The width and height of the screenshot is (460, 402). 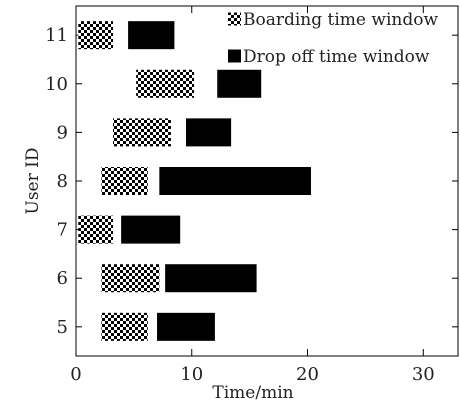 What do you see at coordinates (336, 57) in the screenshot?
I see `legend-label-dropoff: Drop off time window` at bounding box center [336, 57].